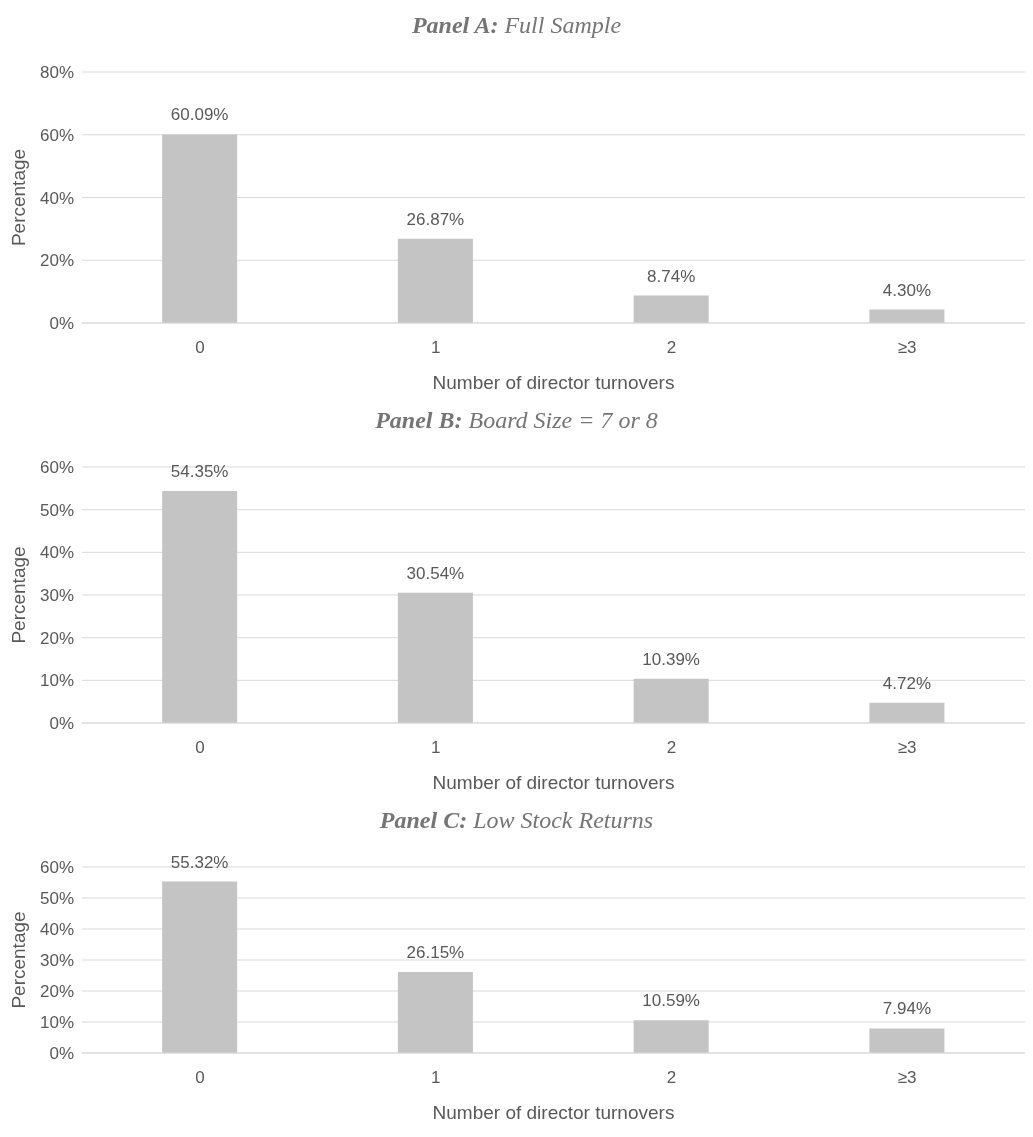  Describe the element at coordinates (671, 276) in the screenshot. I see `data-label: 8.74%` at that location.